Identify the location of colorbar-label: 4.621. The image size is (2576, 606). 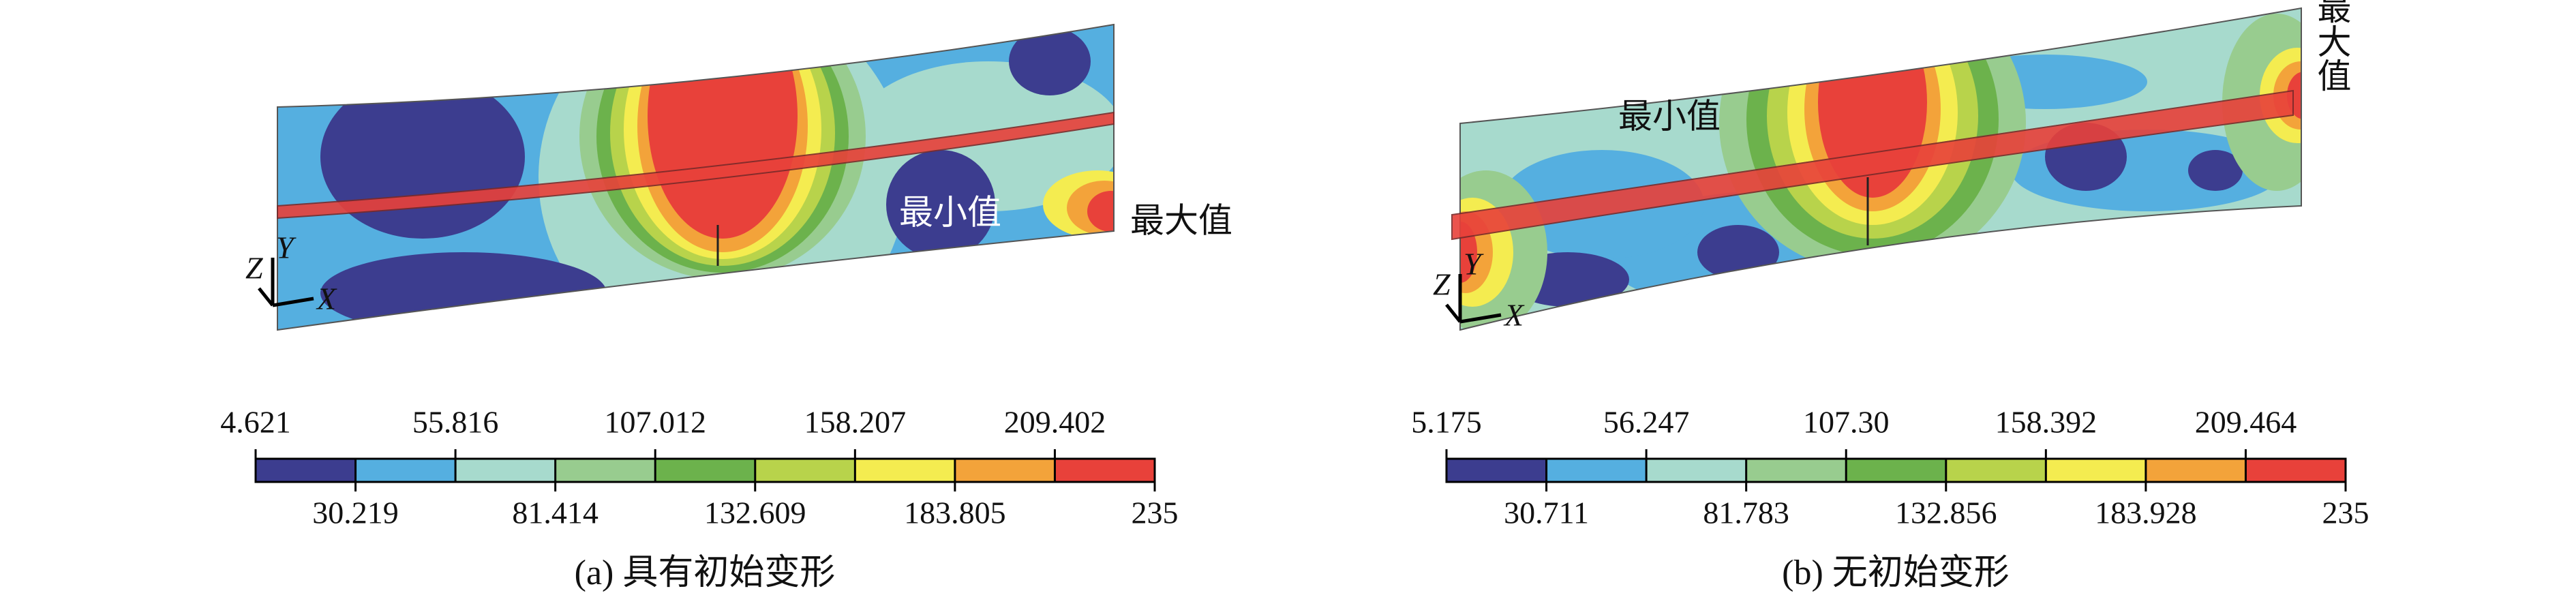
(256, 422).